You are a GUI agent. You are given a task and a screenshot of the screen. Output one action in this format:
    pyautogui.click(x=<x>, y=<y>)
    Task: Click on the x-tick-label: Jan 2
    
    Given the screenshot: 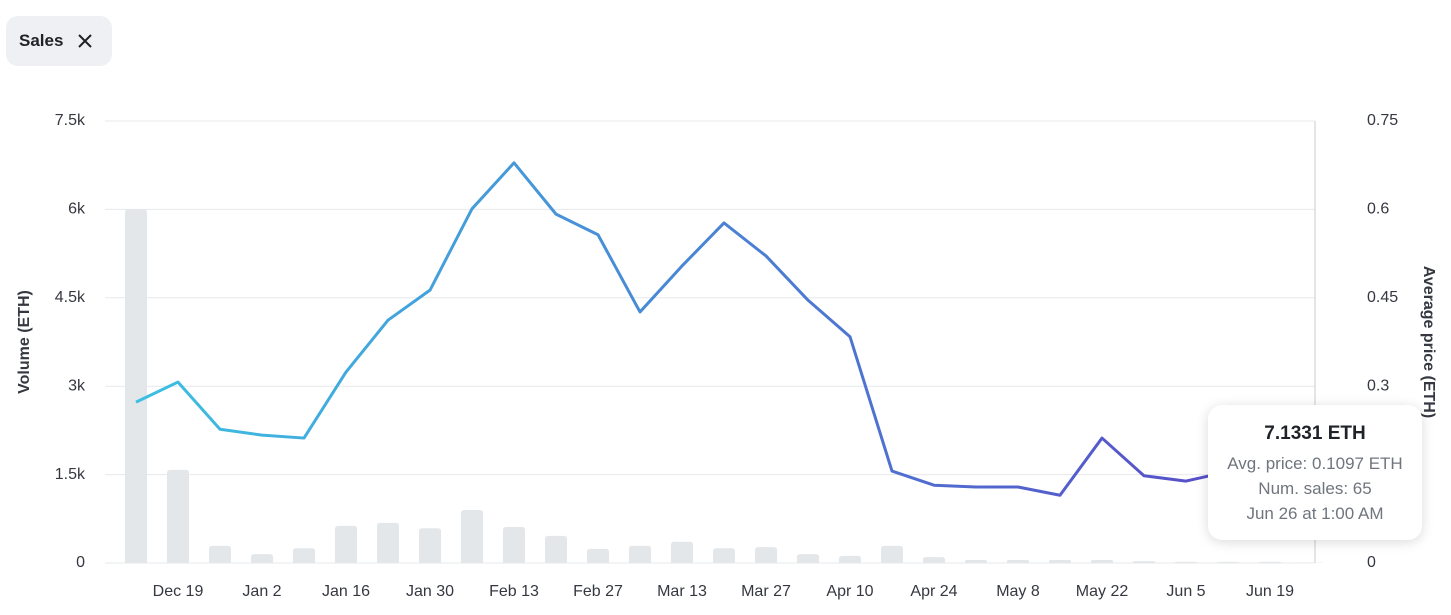 What is the action you would take?
    pyautogui.click(x=261, y=591)
    